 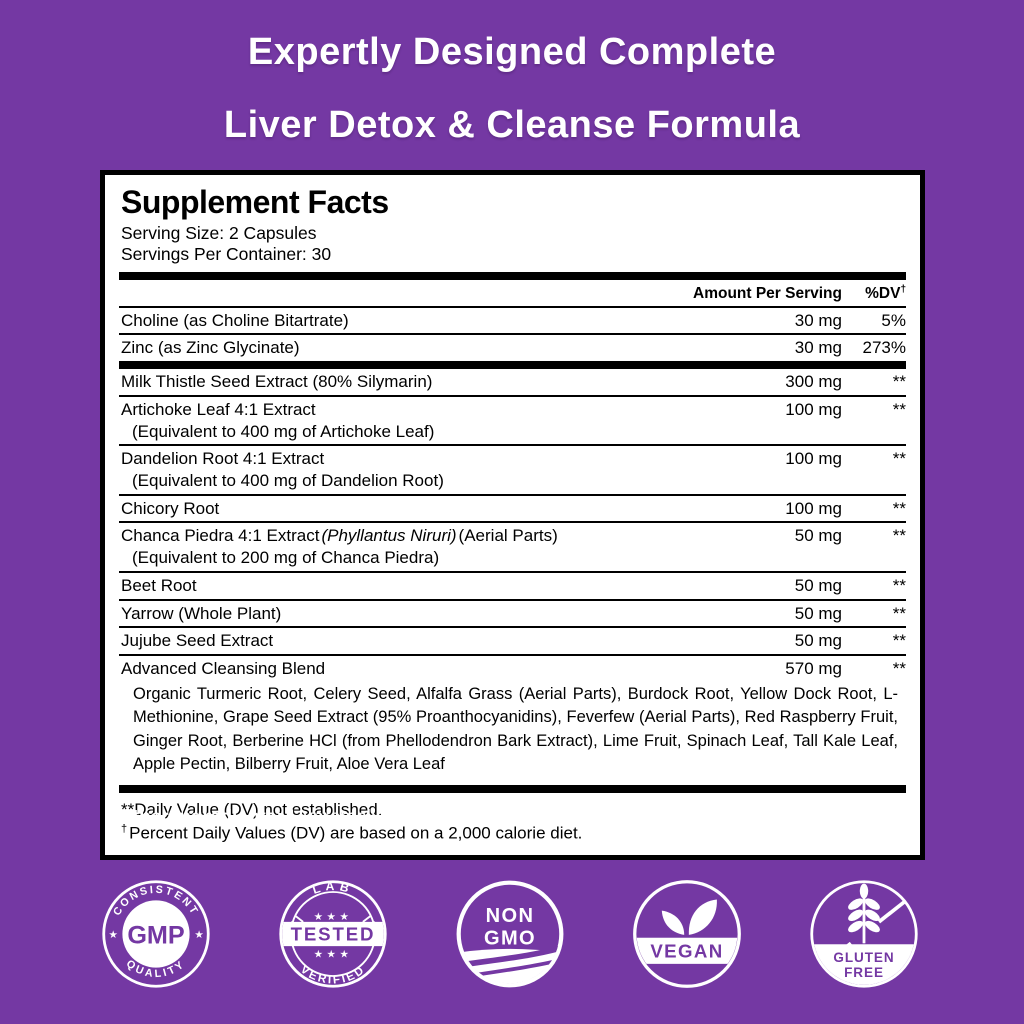 I want to click on tested-band, so click(x=333, y=934).